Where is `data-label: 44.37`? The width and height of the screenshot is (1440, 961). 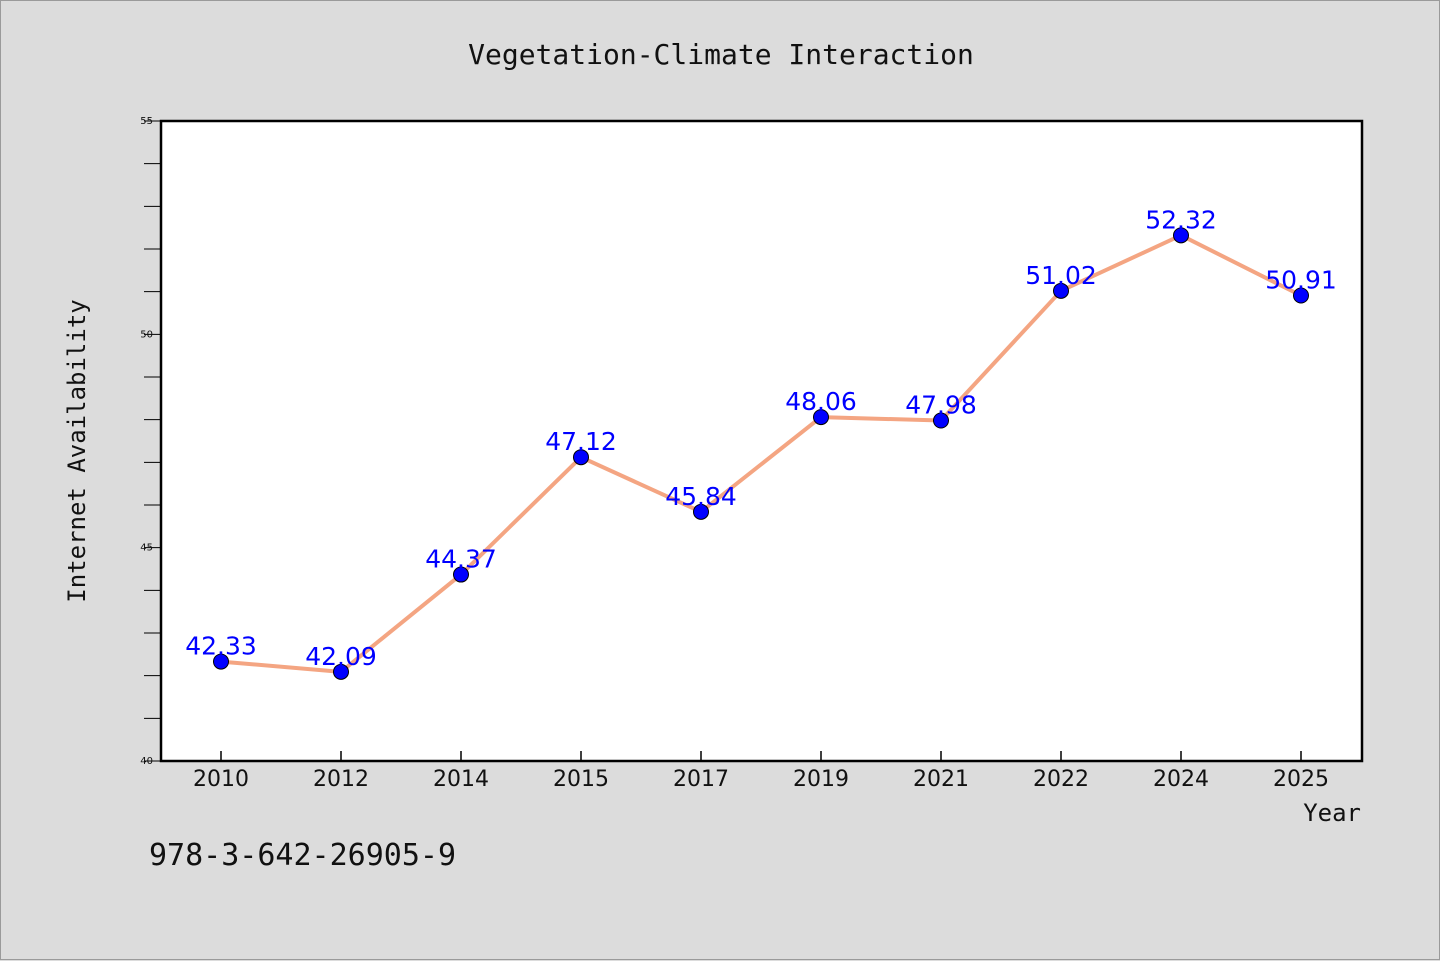
data-label: 44.37 is located at coordinates (461, 559).